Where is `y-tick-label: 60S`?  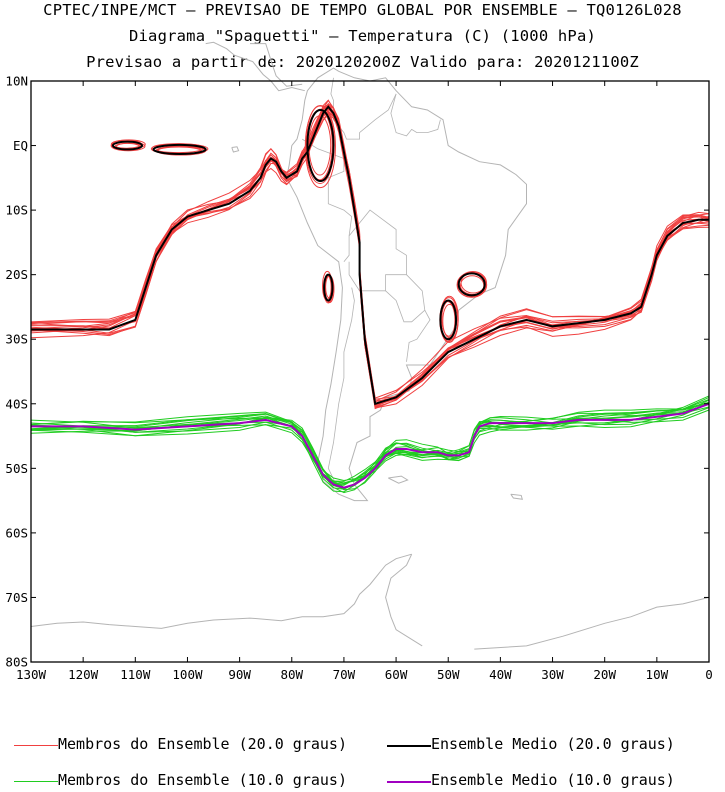
y-tick-label: 60S is located at coordinates (16, 532).